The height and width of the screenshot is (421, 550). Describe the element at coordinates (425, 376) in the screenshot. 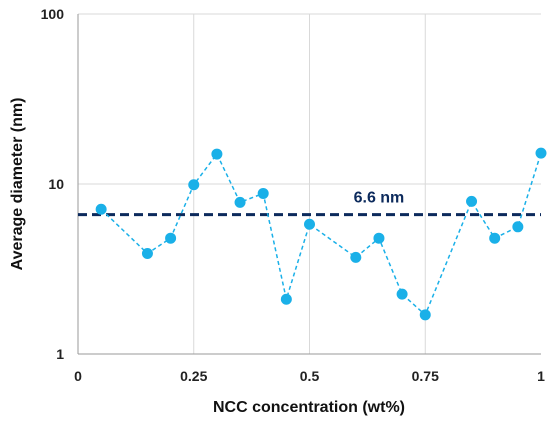

I see `x-tick-label: 0.75` at that location.